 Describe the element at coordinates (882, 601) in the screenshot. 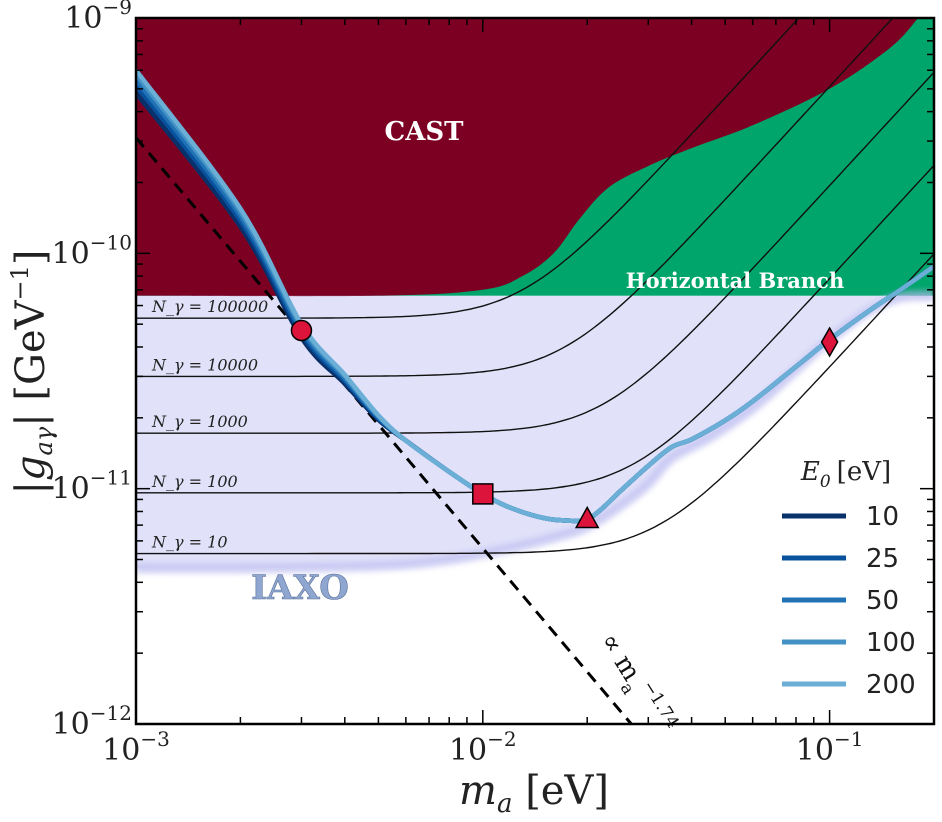

I see `legend-label-50: 50` at that location.